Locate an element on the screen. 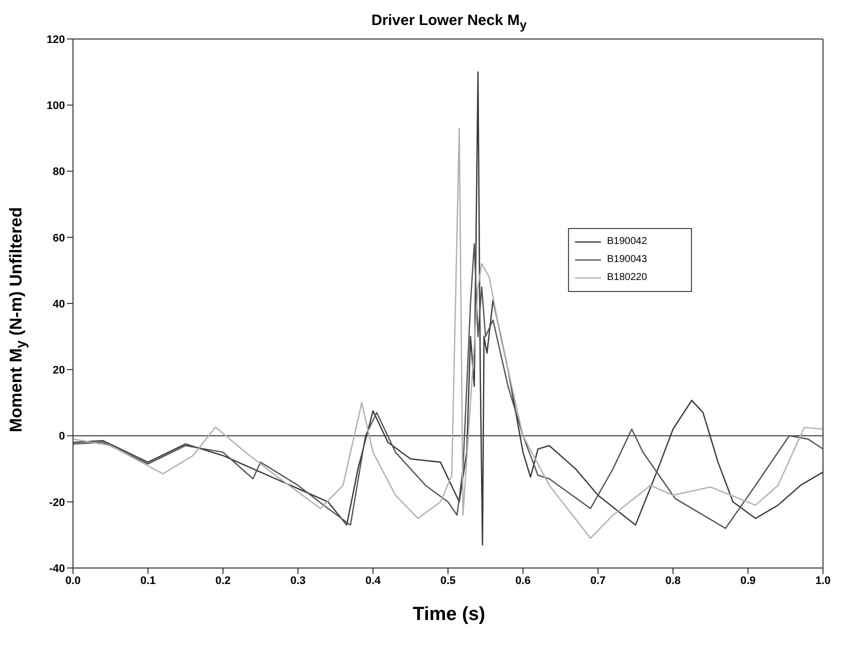 The width and height of the screenshot is (844, 654). x-tick-label: 1.0 is located at coordinates (823, 580).